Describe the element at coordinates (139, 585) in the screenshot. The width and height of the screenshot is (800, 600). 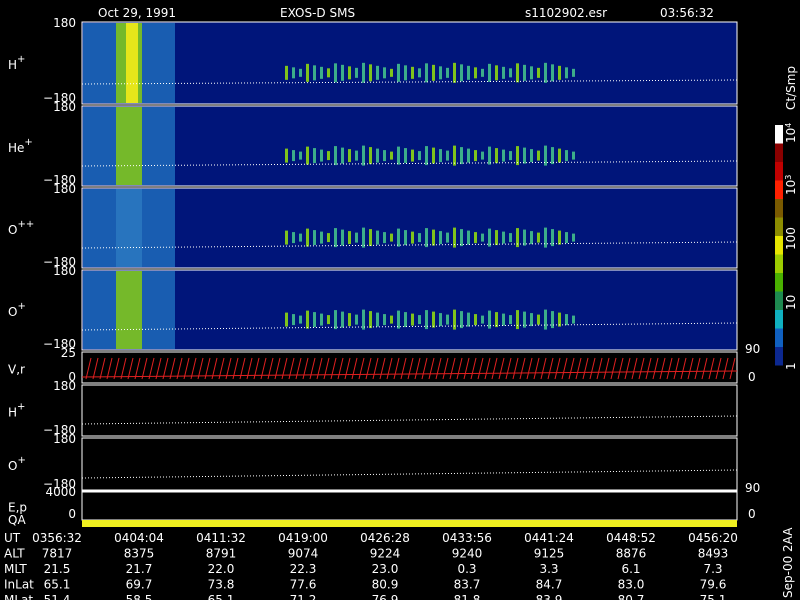
I see `ephemeris-value: 69.7` at that location.